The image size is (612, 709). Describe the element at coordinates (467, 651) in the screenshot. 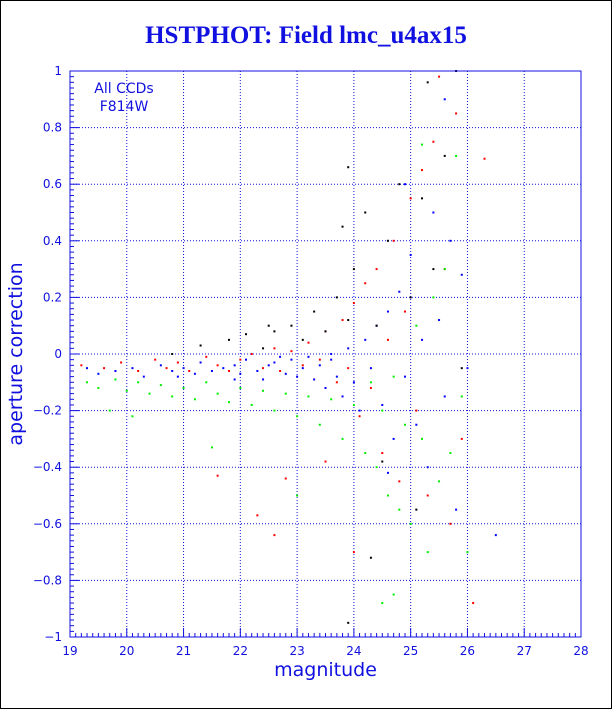

I see `x-tick-label: 26` at that location.